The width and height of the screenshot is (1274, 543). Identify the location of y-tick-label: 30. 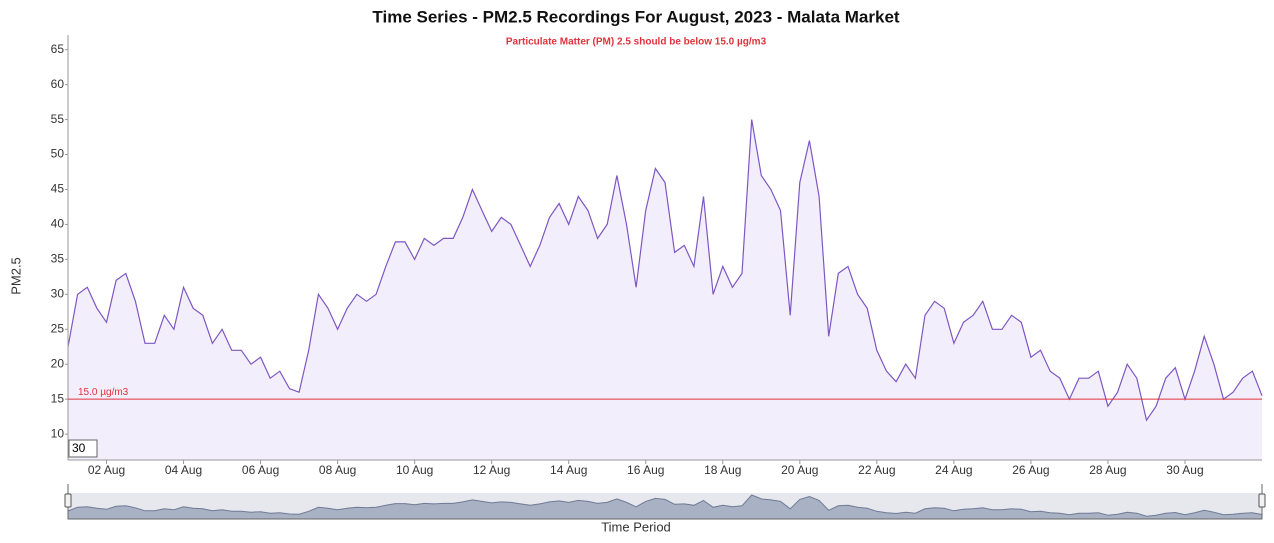
(58, 294).